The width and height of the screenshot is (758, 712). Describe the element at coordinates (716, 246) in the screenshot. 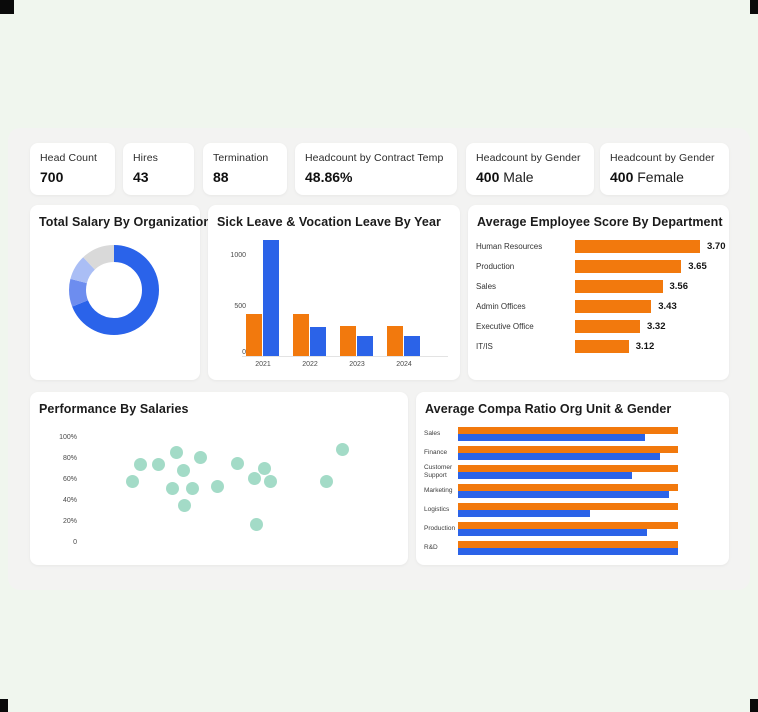

I see `score-value-label: 3.70` at that location.